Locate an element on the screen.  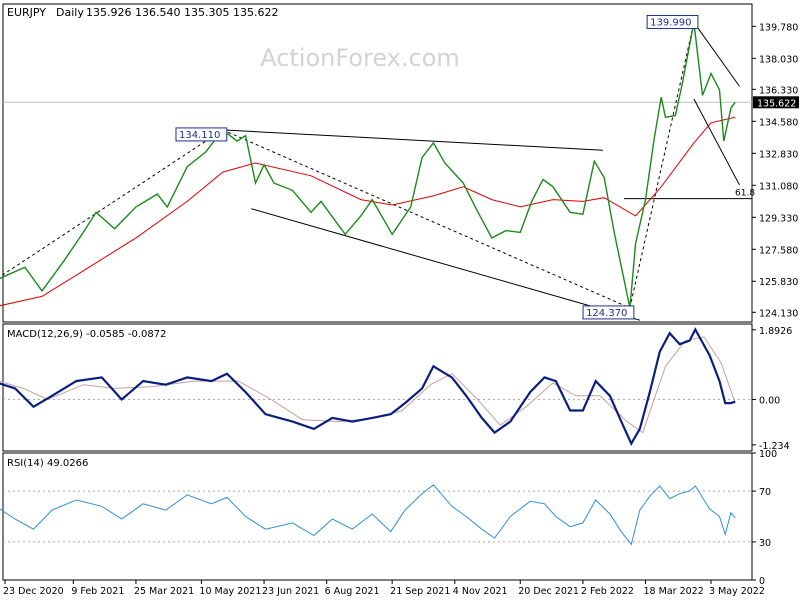
price-annotation-label: 139.990 is located at coordinates (670, 22).